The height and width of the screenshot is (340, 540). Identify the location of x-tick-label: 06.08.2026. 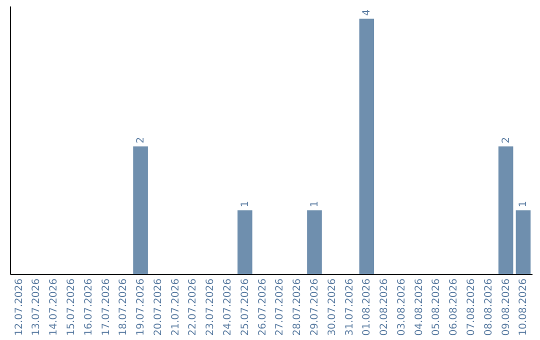
(454, 307).